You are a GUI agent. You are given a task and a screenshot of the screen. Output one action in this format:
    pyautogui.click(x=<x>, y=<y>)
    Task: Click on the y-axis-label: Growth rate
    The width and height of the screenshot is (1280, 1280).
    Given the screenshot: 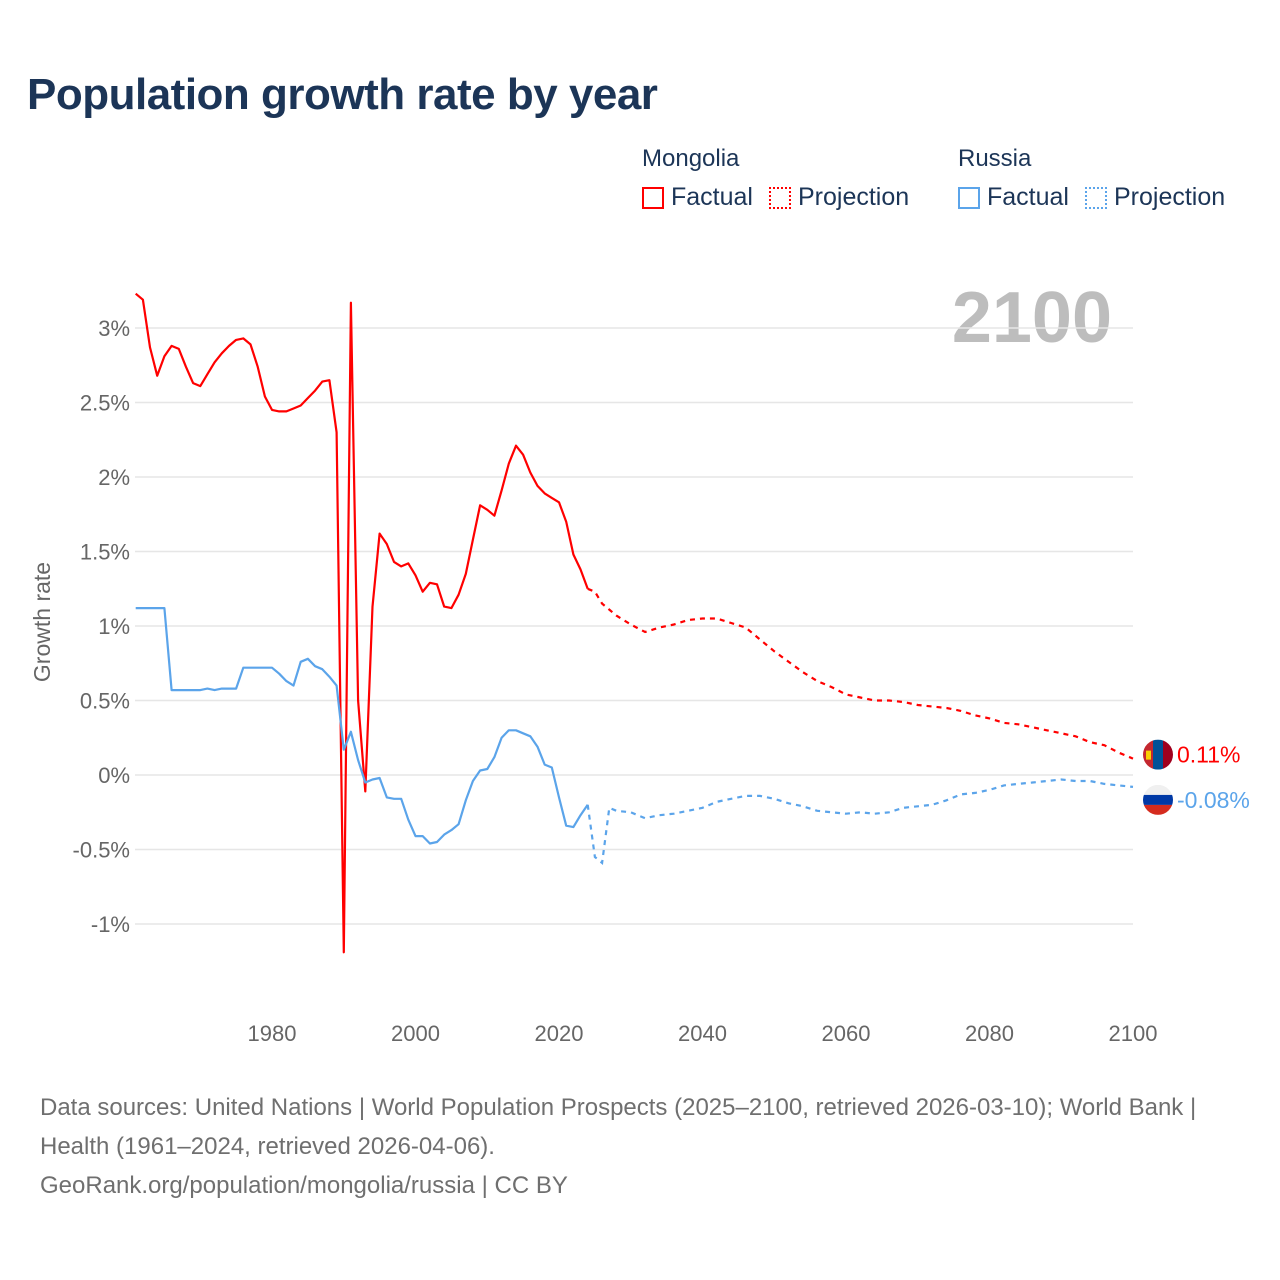 What is the action you would take?
    pyautogui.click(x=42, y=622)
    